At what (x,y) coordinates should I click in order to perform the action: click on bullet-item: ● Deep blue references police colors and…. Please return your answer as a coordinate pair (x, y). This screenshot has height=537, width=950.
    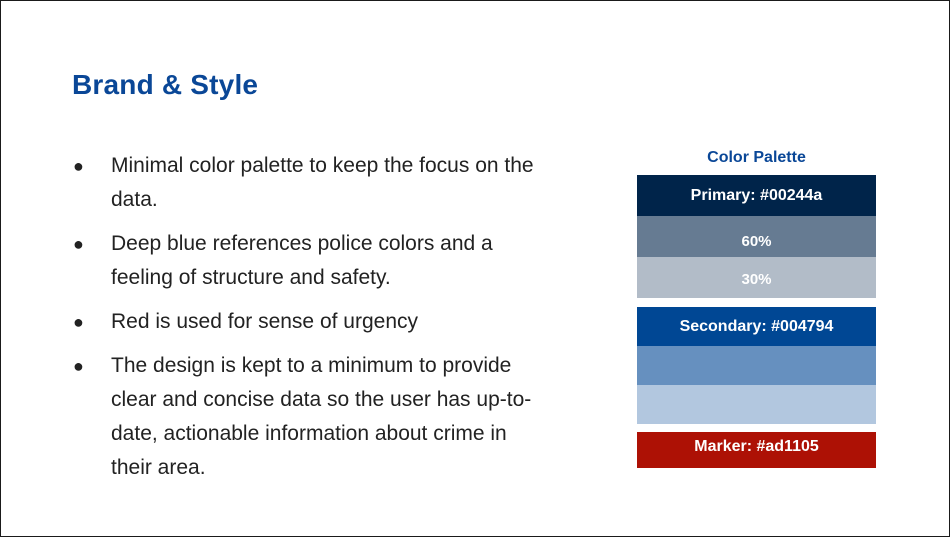
    Looking at the image, I should click on (308, 261).